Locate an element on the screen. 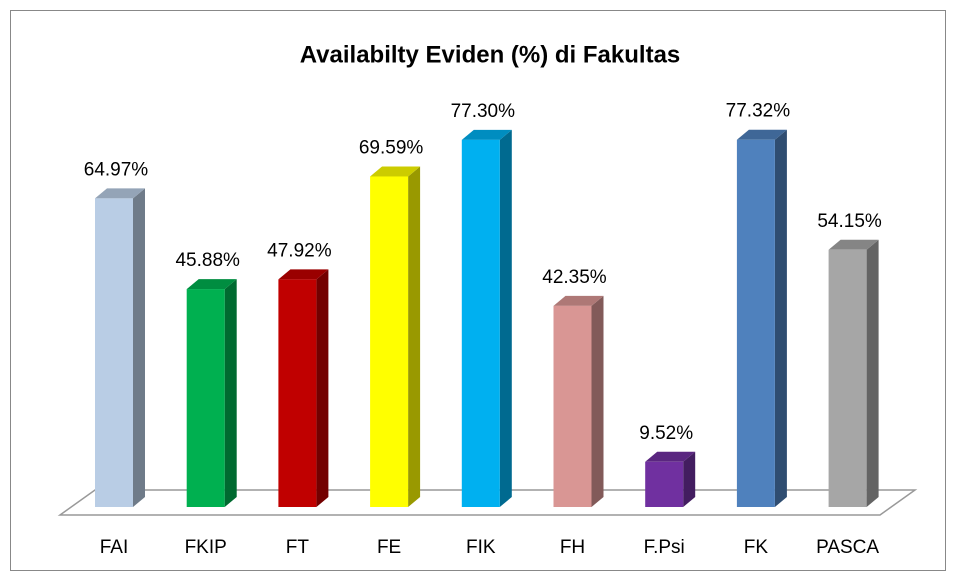 The height and width of the screenshot is (581, 956). value-label: 77.30% is located at coordinates (483, 111).